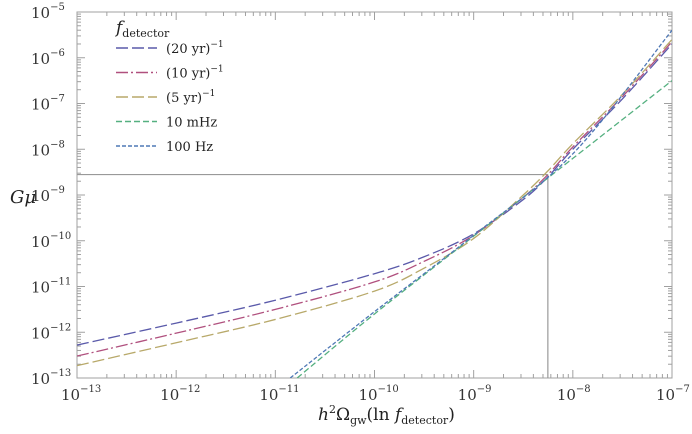  What do you see at coordinates (51, 378) in the screenshot?
I see `y-tick-label: 10⁻¹³` at bounding box center [51, 378].